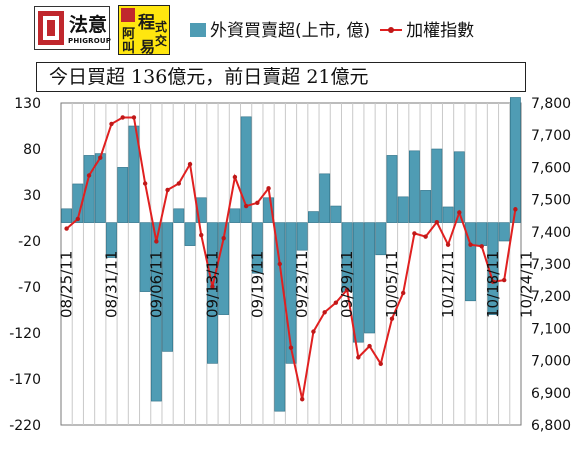 The image size is (585, 451). Describe the element at coordinates (32, 150) in the screenshot. I see `left-axis-tick: 80` at that location.